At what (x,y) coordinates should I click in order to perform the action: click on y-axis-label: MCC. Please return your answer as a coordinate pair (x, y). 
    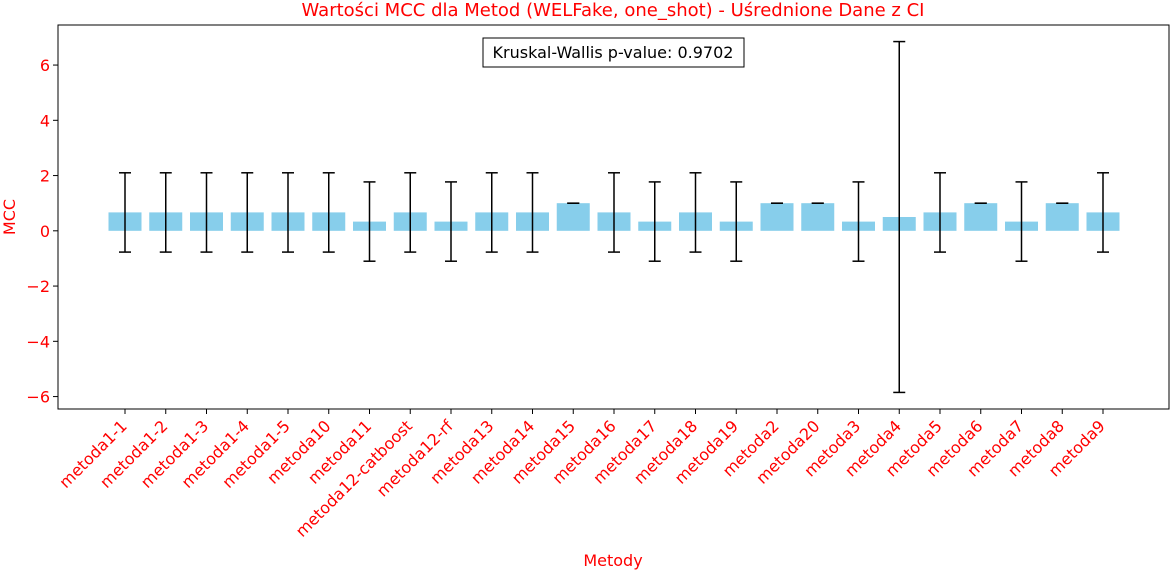
    Looking at the image, I should click on (9, 217).